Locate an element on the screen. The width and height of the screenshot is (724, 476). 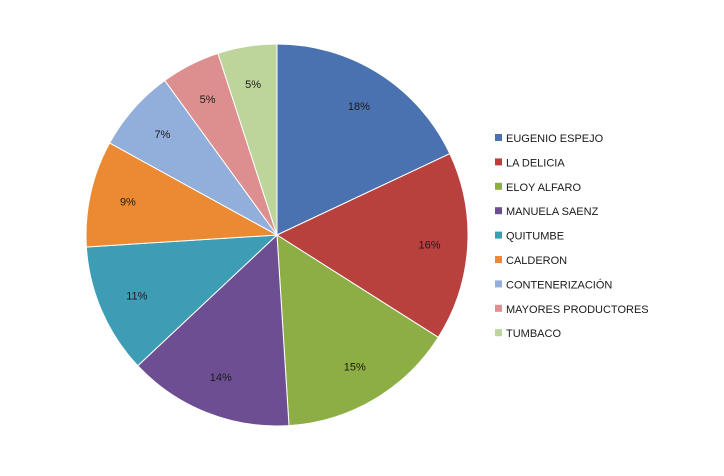
legend-item-eloy-alfaro: ELOY ALFARO is located at coordinates (538, 188).